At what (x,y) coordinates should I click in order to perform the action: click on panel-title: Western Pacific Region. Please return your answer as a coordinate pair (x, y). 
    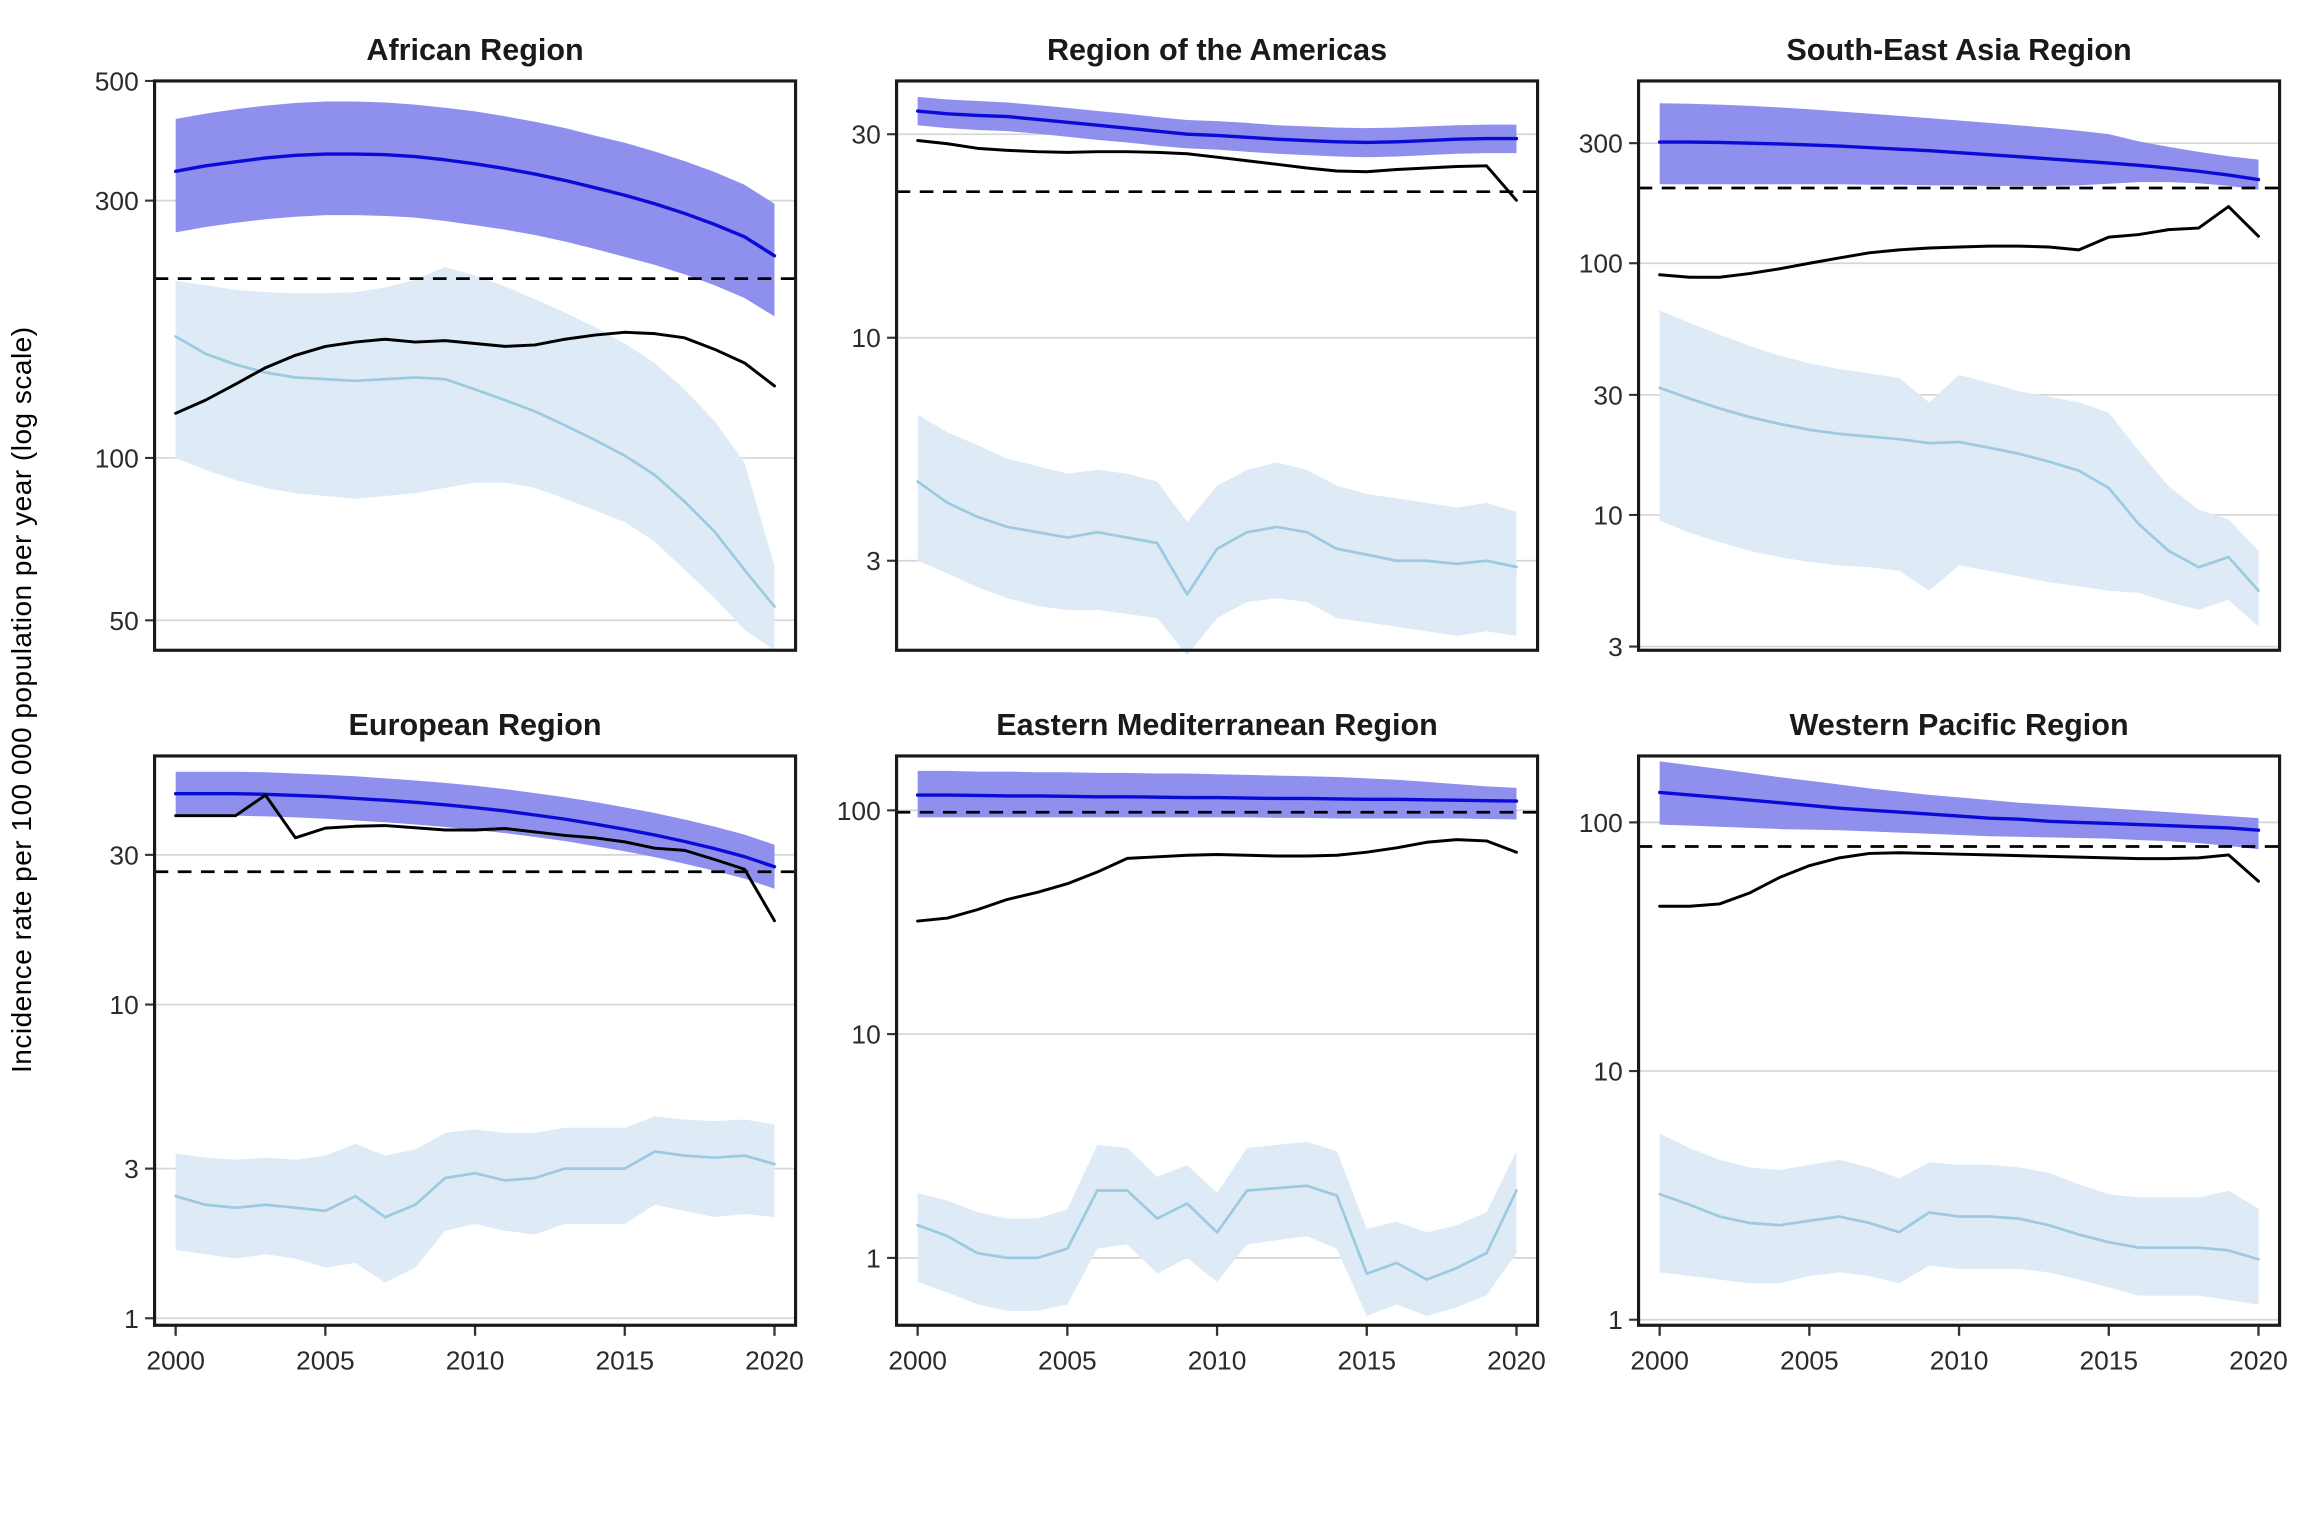
    Looking at the image, I should click on (1959, 725).